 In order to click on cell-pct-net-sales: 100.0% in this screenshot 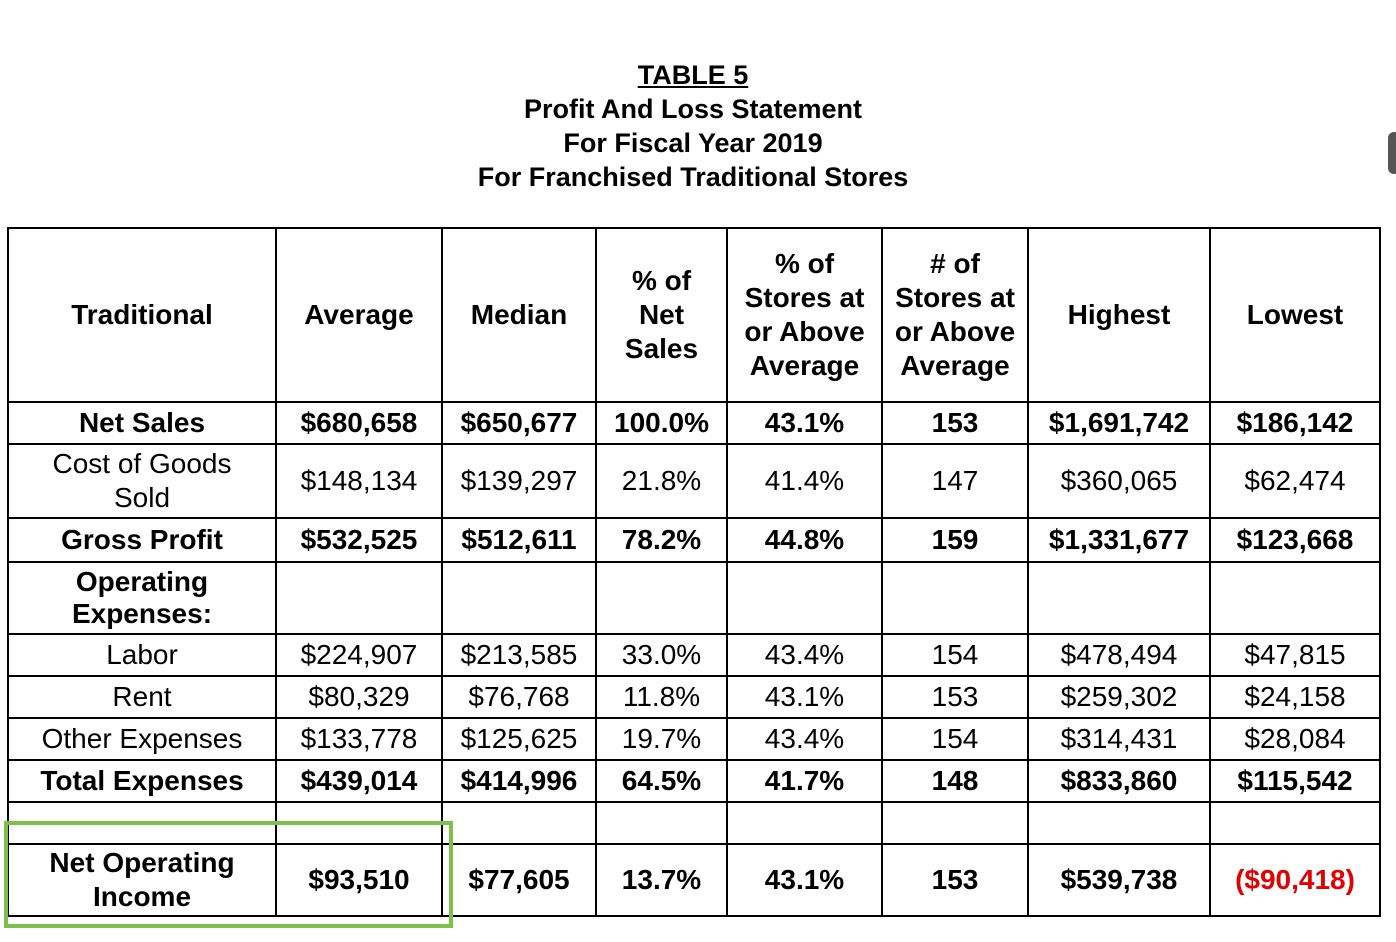, I will do `click(661, 423)`.